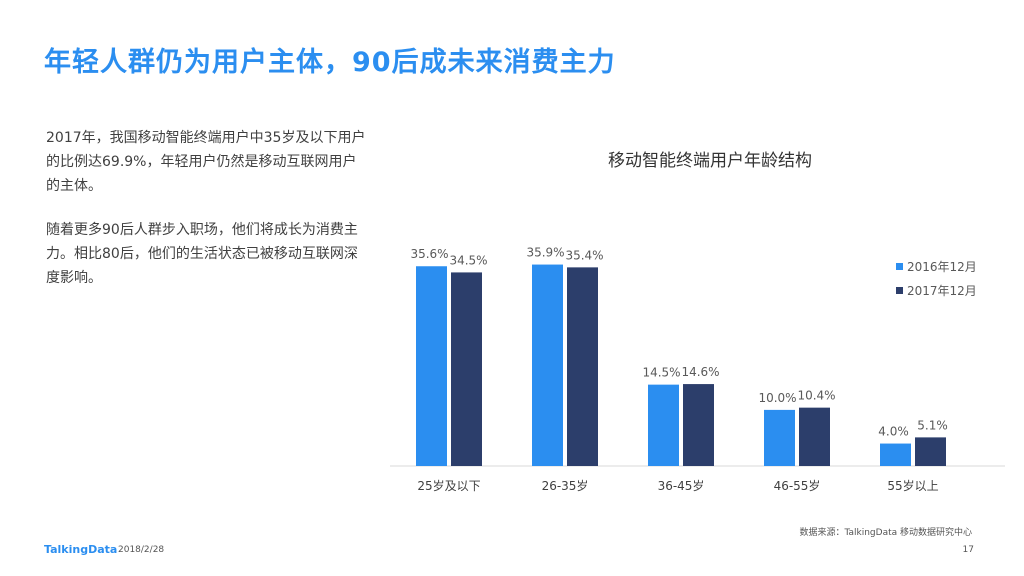 This screenshot has height=576, width=1024. What do you see at coordinates (912, 485) in the screenshot?
I see `x-tick-label: 55岁以上` at bounding box center [912, 485].